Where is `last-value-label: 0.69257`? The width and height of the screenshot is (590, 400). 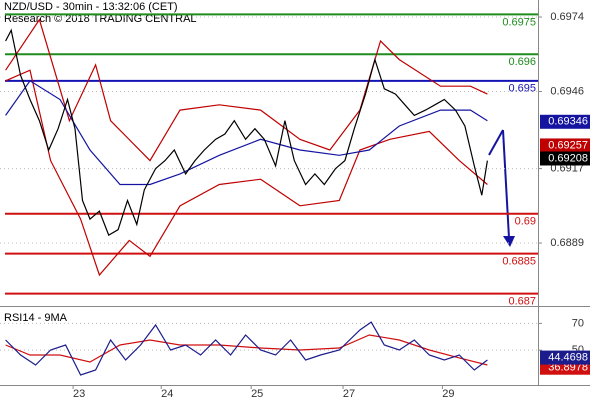 last-value-label: 0.69257 is located at coordinates (568, 145).